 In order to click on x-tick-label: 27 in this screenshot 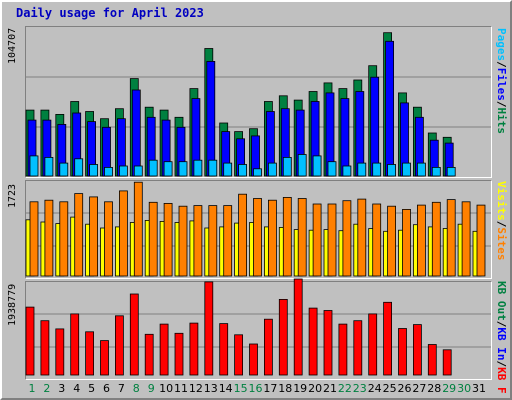, I will do `click(419, 388)`.